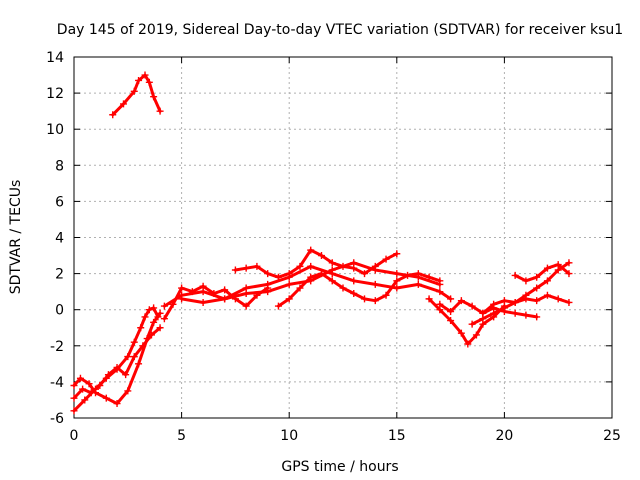 The image size is (640, 480). I want to click on x-tick-label: 0, so click(74, 436).